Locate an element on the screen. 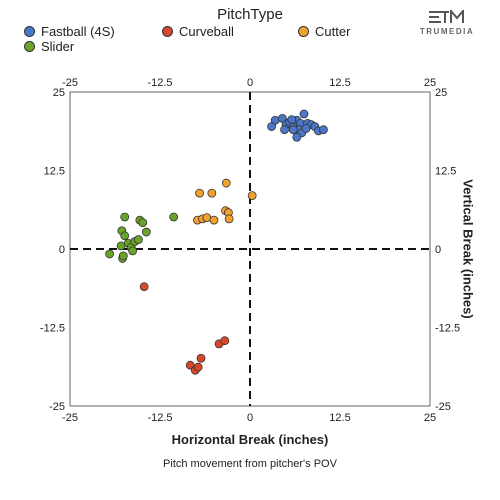  y-tick-label-right: -25 is located at coordinates (443, 407).